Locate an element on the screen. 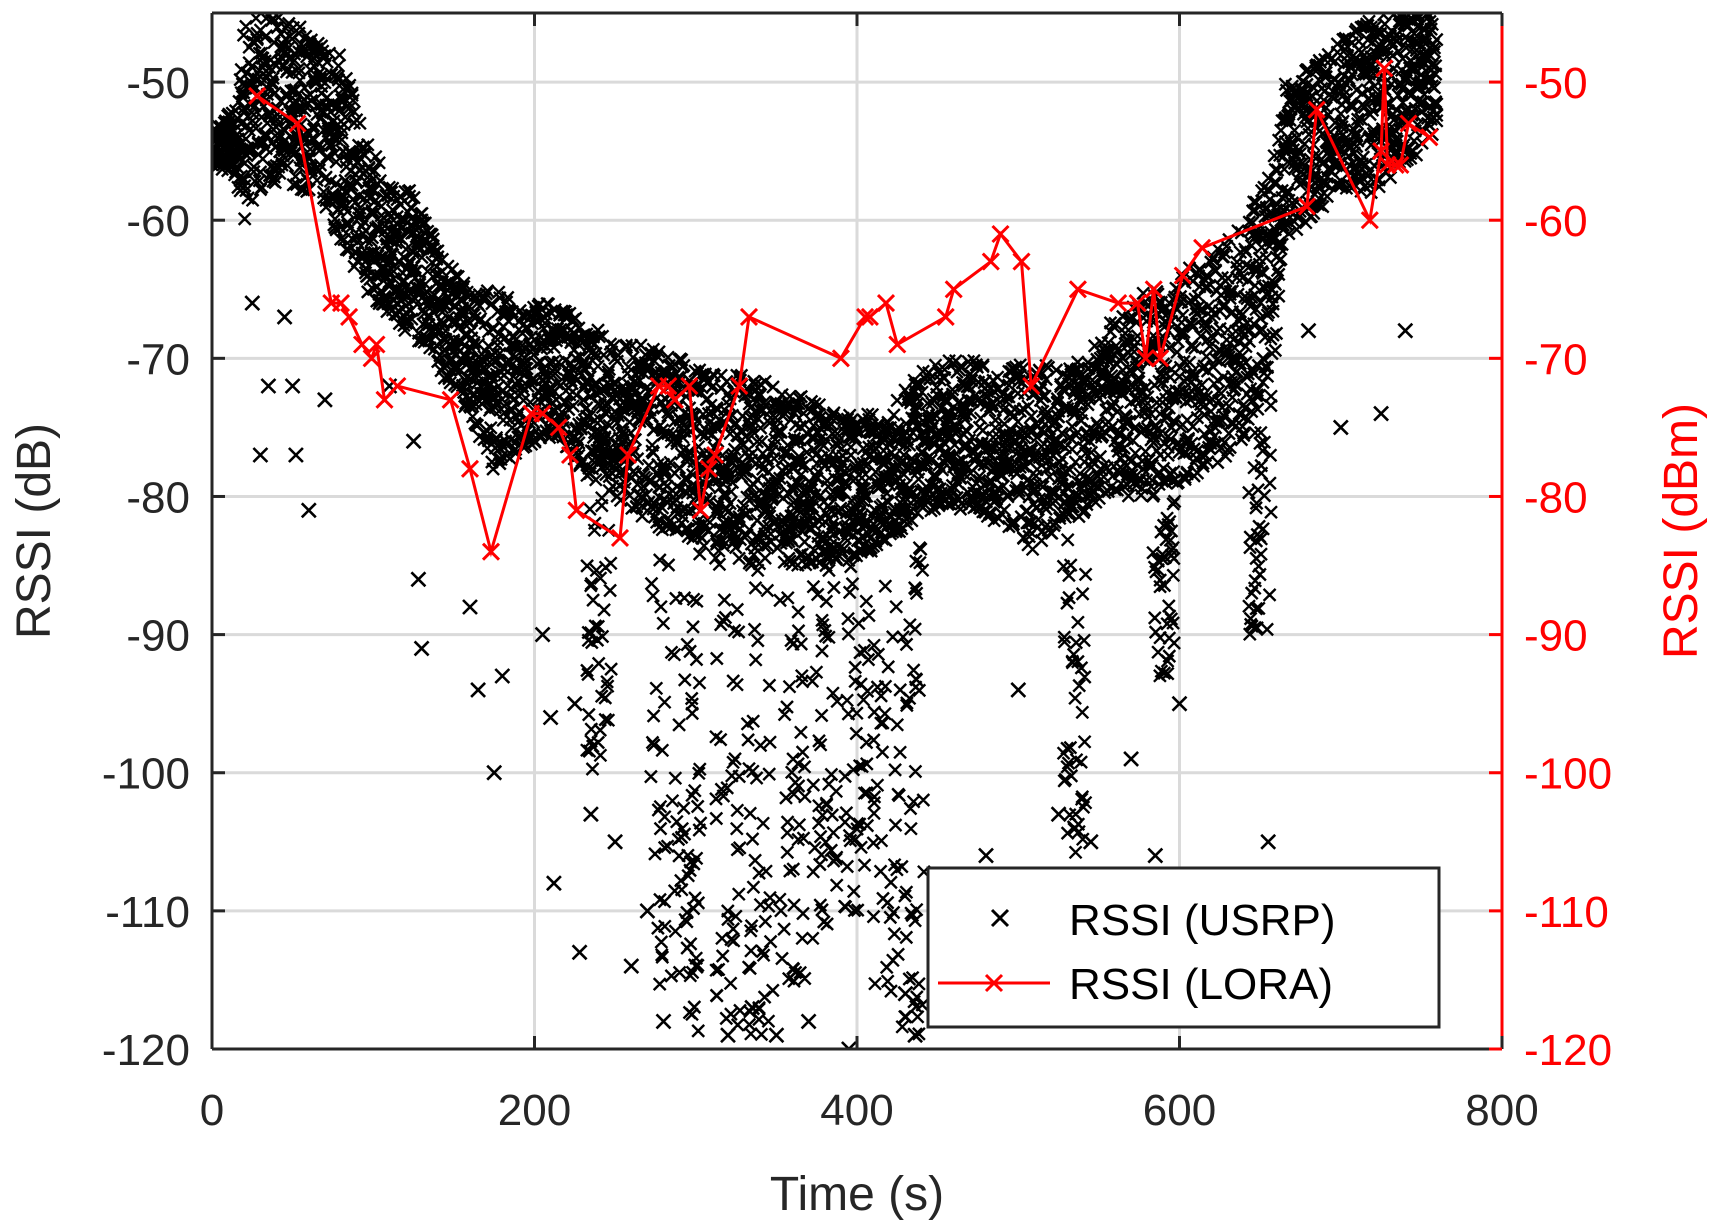 The height and width of the screenshot is (1229, 1734). y-right-tick-label: -80 is located at coordinates (1556, 497).